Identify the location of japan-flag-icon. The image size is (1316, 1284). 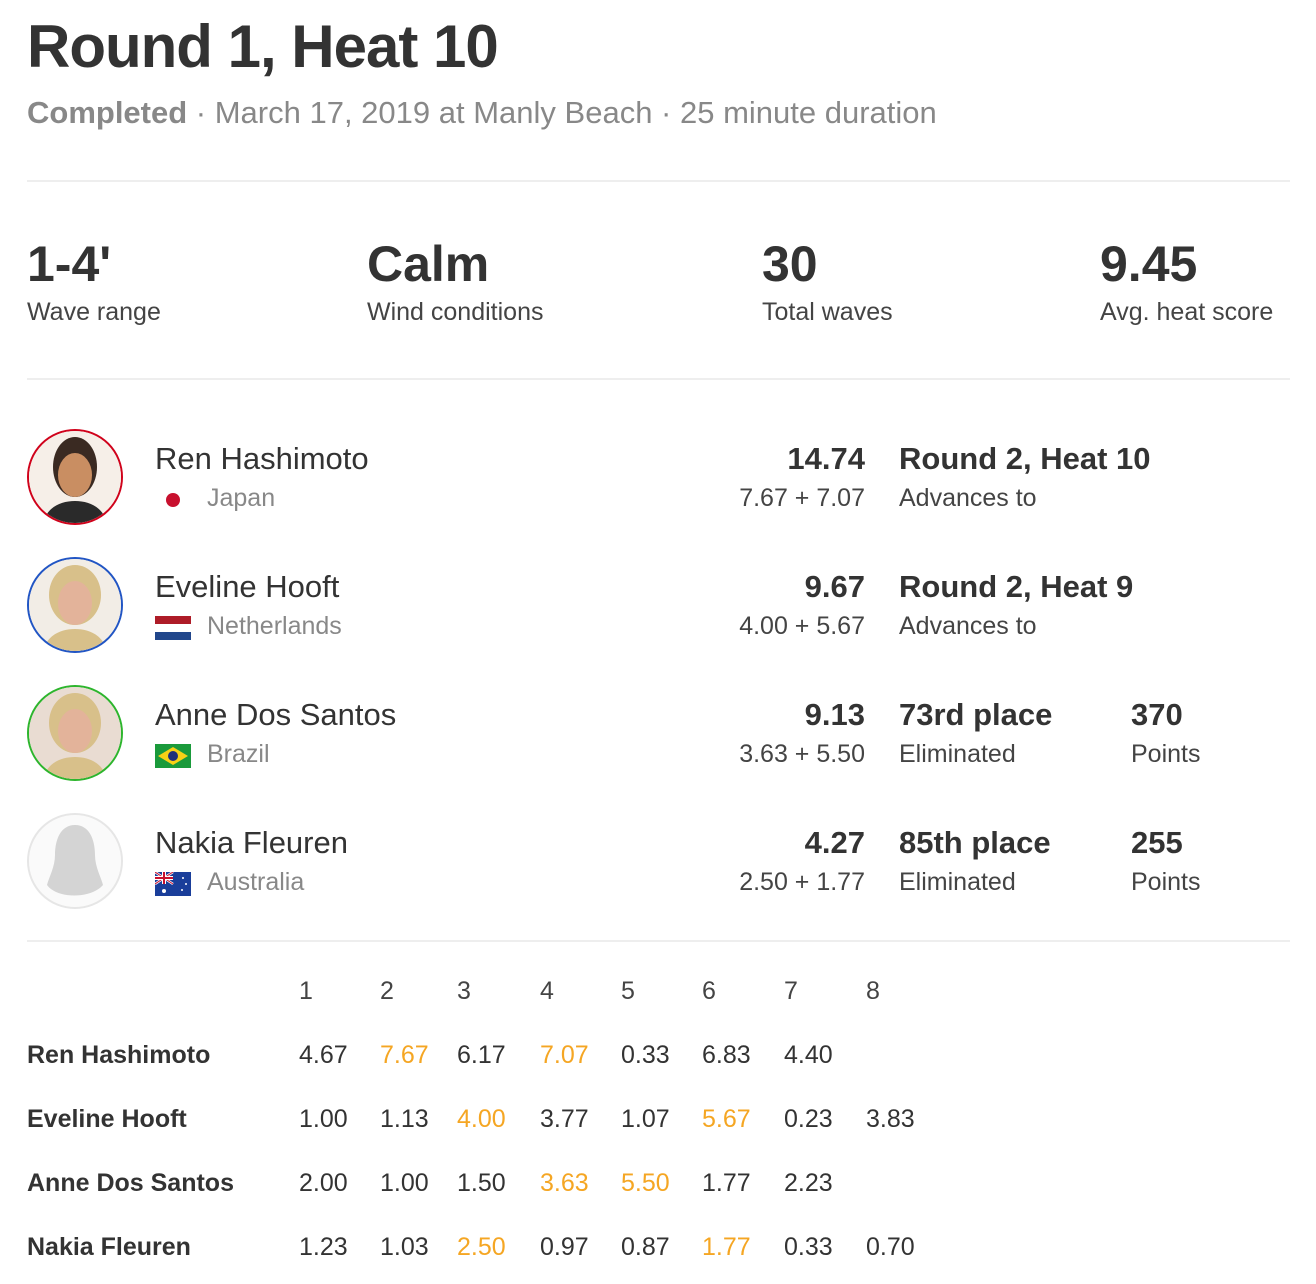
(173, 500).